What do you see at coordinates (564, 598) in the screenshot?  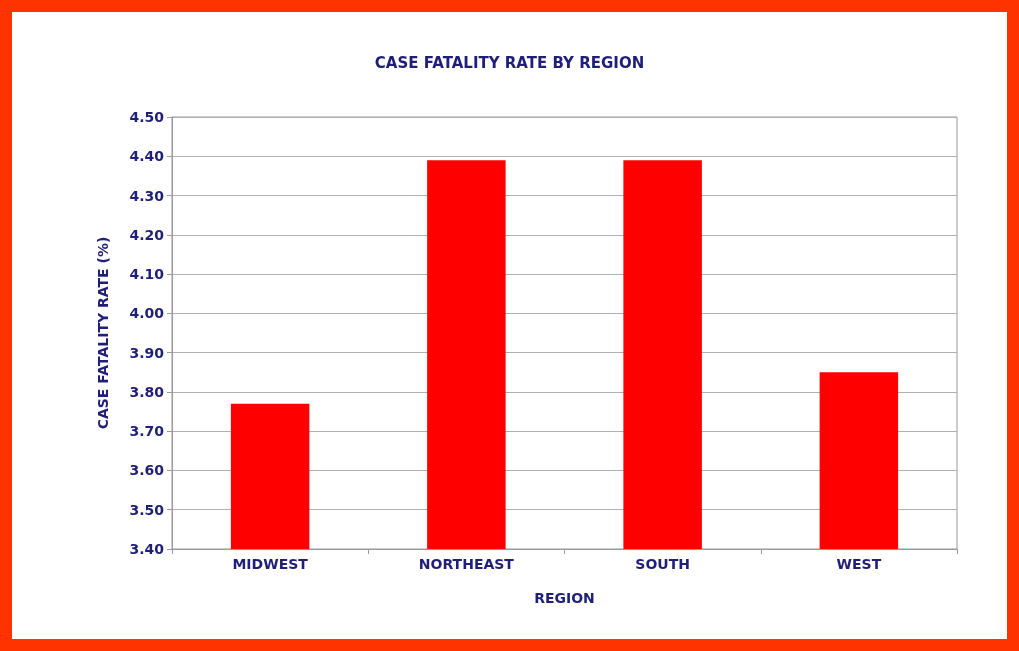 I see `x-axis-title: REGION` at bounding box center [564, 598].